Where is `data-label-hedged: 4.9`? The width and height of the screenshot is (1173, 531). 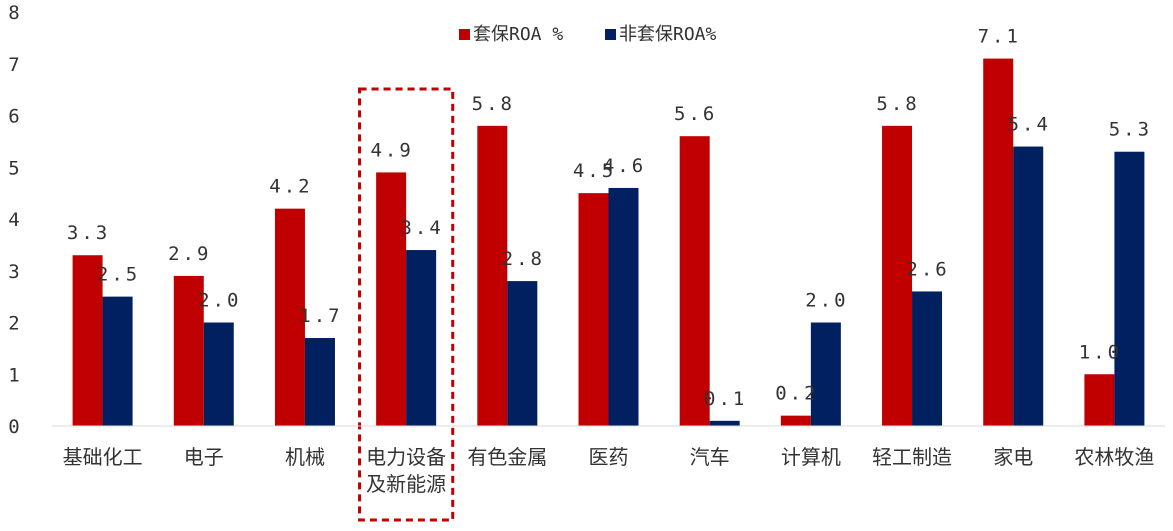
data-label-hedged: 4.9 is located at coordinates (391, 150).